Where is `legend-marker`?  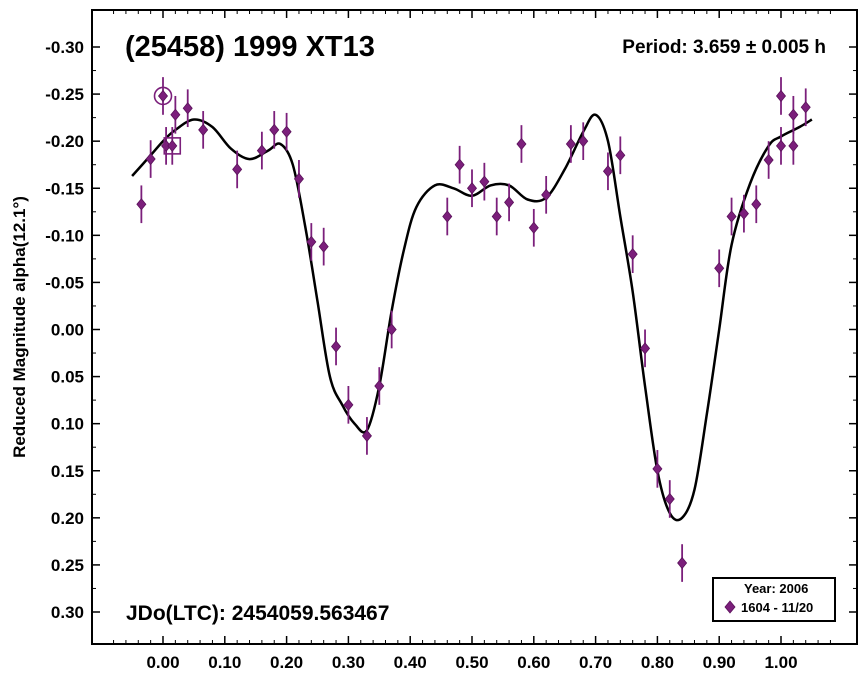
legend-marker is located at coordinates (730, 607).